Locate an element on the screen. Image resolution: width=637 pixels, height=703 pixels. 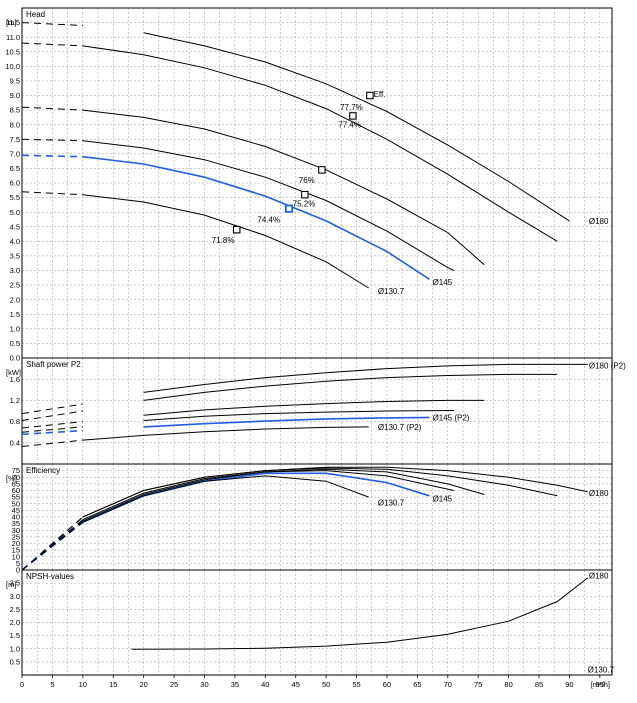
panel-unit: [kW] is located at coordinates (13, 372).